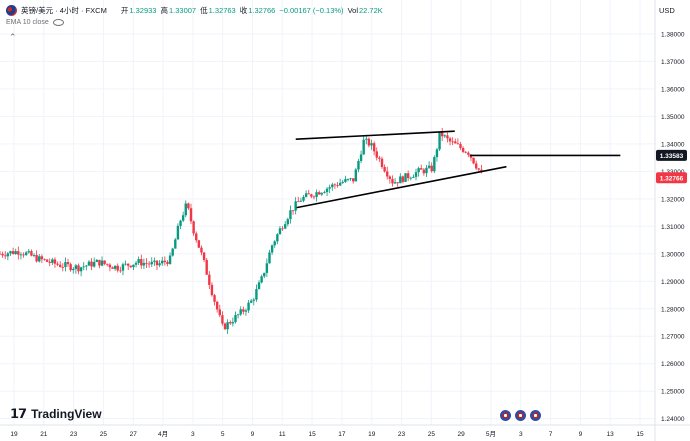 The height and width of the screenshot is (441, 690). I want to click on change-value: −0.00167 (−0.13%), so click(311, 10).